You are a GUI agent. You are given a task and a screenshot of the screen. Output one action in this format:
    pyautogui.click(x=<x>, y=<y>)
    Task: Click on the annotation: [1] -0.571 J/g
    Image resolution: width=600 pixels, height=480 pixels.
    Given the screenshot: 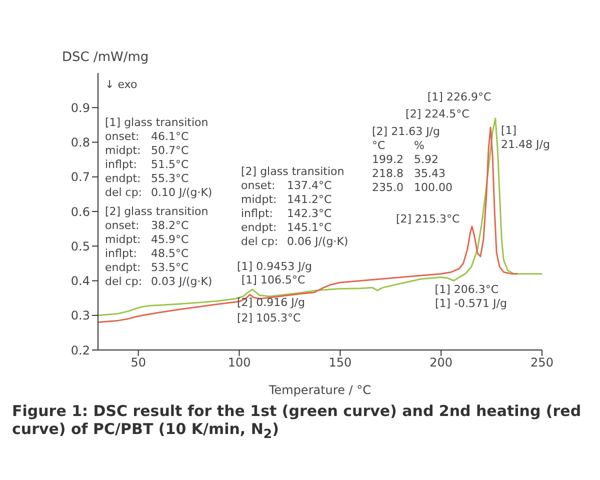 What is the action you would take?
    pyautogui.click(x=471, y=303)
    